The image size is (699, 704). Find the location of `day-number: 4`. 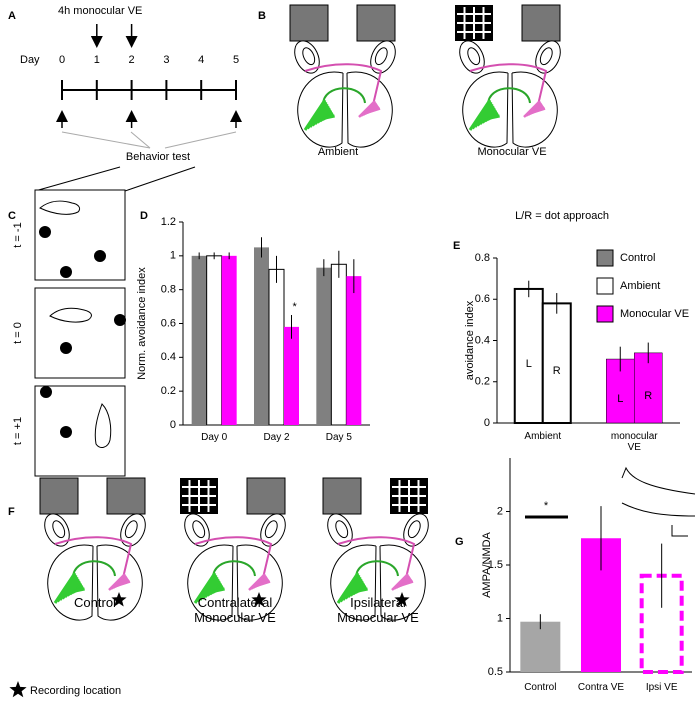

day-number: 4 is located at coordinates (201, 60).